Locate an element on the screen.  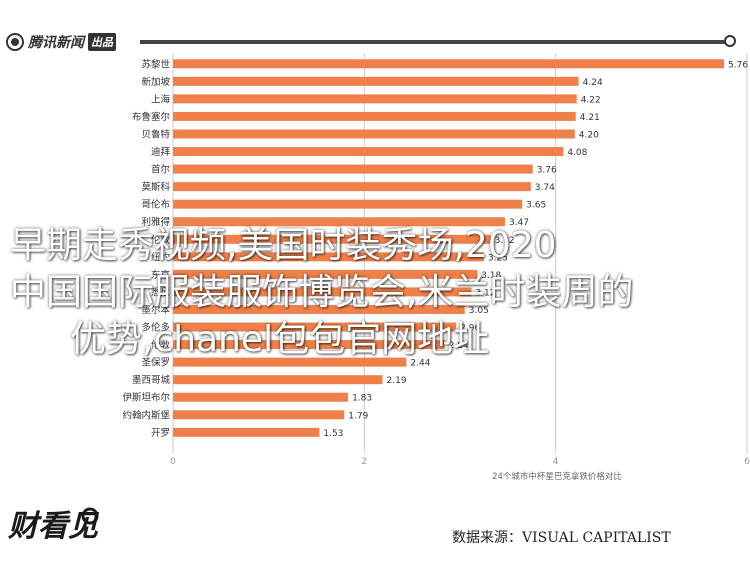
data-label: 3.18 is located at coordinates (491, 276).